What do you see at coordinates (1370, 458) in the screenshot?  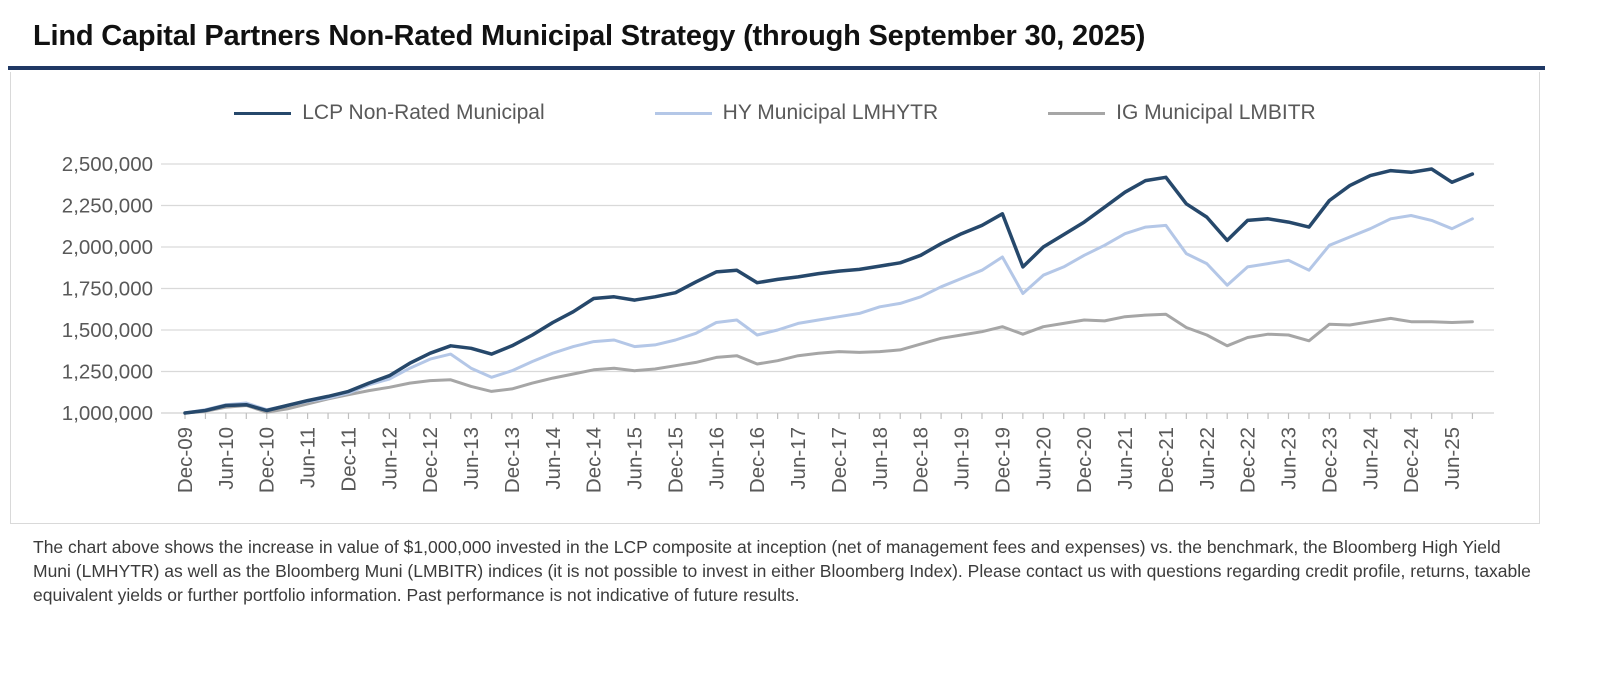 I see `x-axis-label: Jun-24` at bounding box center [1370, 458].